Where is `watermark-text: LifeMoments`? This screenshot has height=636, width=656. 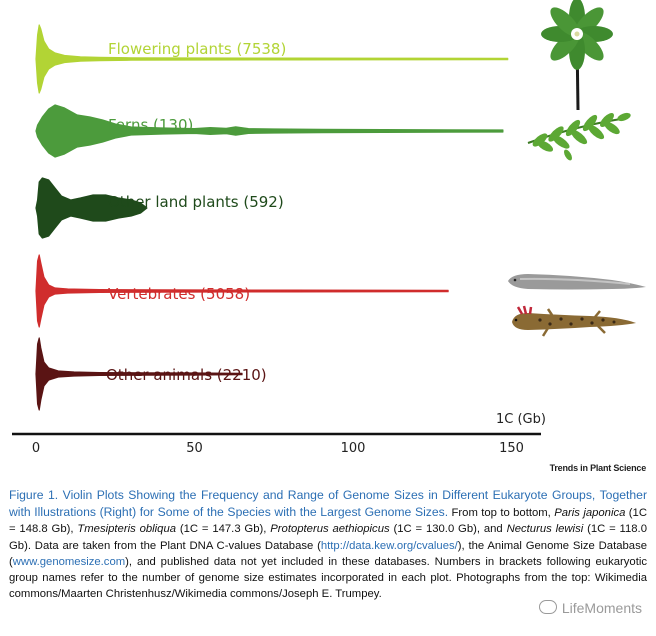 watermark-text: LifeMoments is located at coordinates (601, 608).